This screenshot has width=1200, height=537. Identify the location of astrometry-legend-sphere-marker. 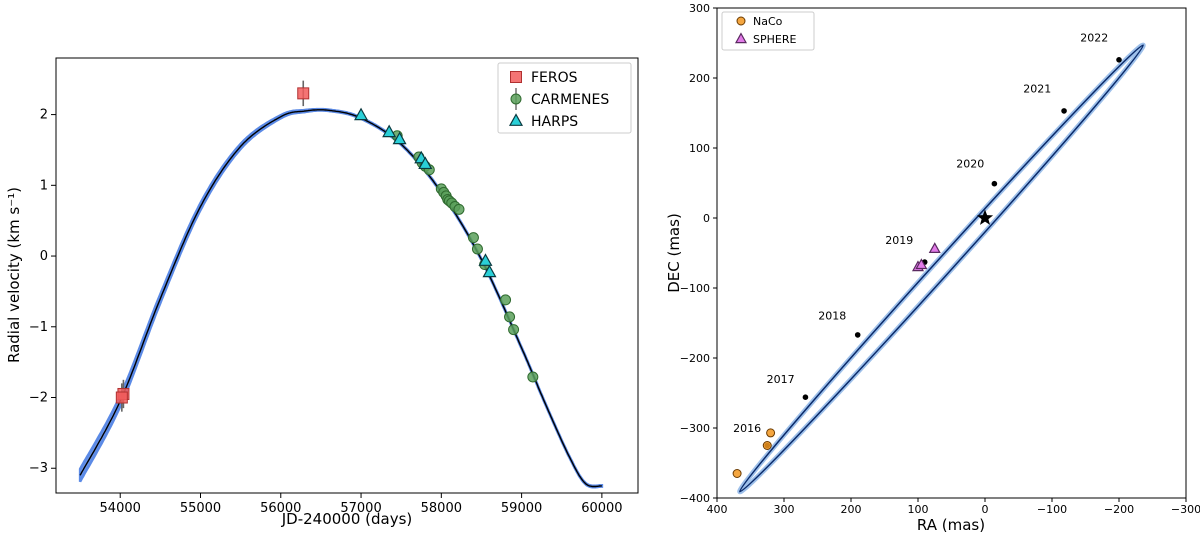
(741, 38).